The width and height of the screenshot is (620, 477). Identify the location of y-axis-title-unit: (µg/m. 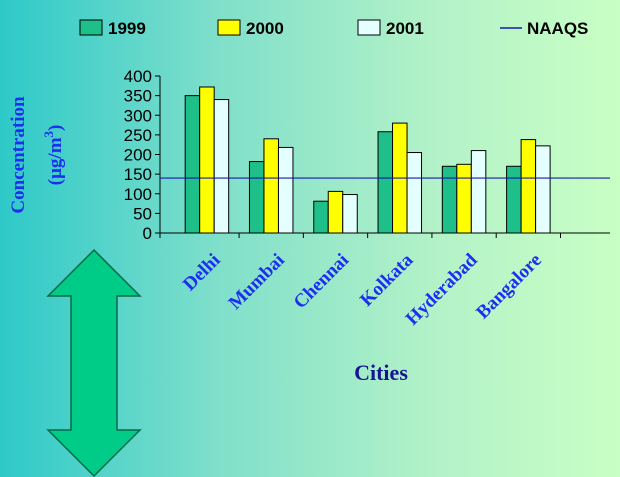
(55, 161).